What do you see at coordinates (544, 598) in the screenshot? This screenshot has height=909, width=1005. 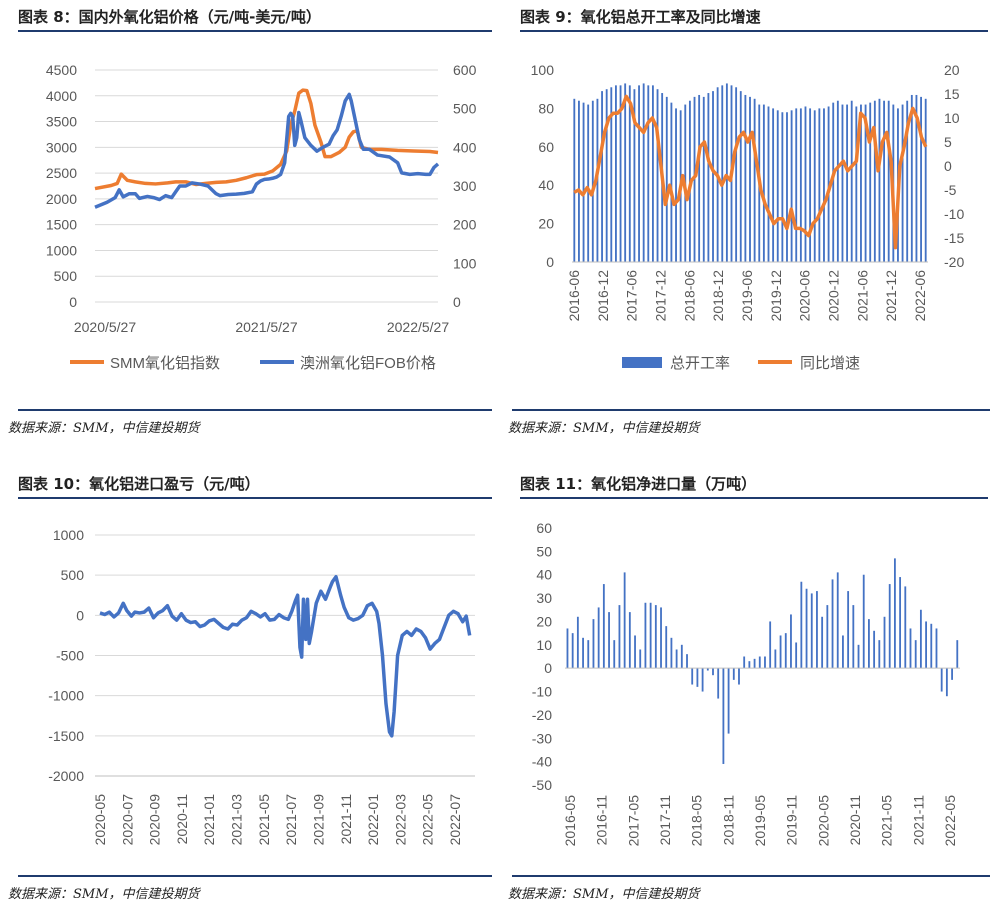 I see `chart11-y-tick-3: 30` at bounding box center [544, 598].